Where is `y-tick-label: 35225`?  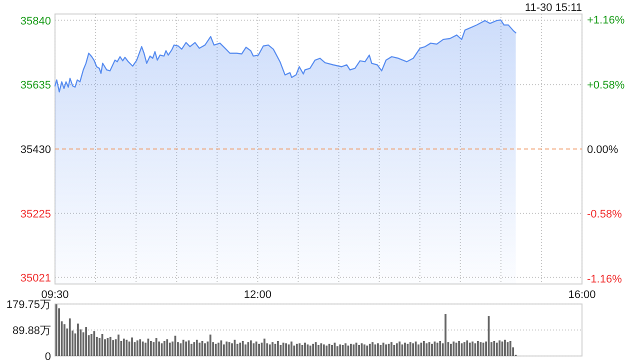
y-tick-label: 35225 is located at coordinates (35, 214).